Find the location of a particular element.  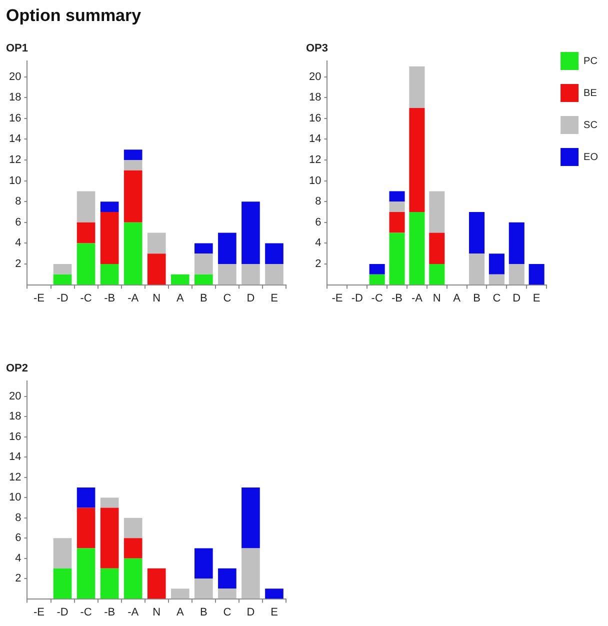

legend-label: PC is located at coordinates (591, 61).